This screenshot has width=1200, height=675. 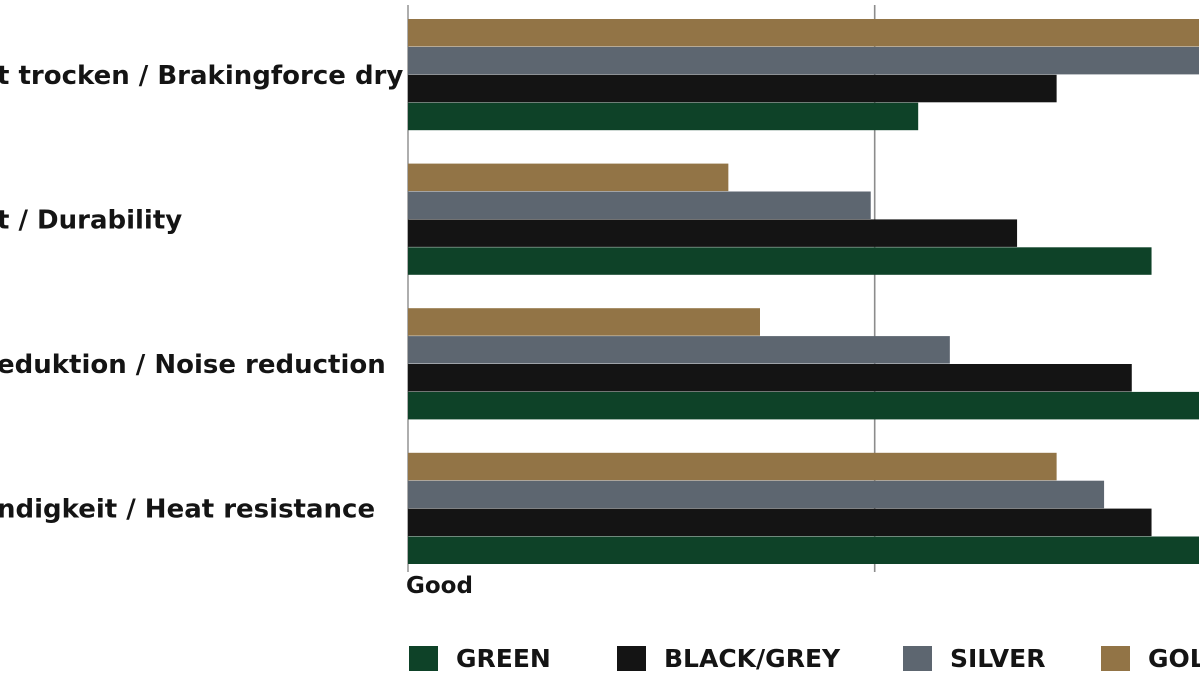 I want to click on legend-swatch-black-grey, so click(x=631, y=658).